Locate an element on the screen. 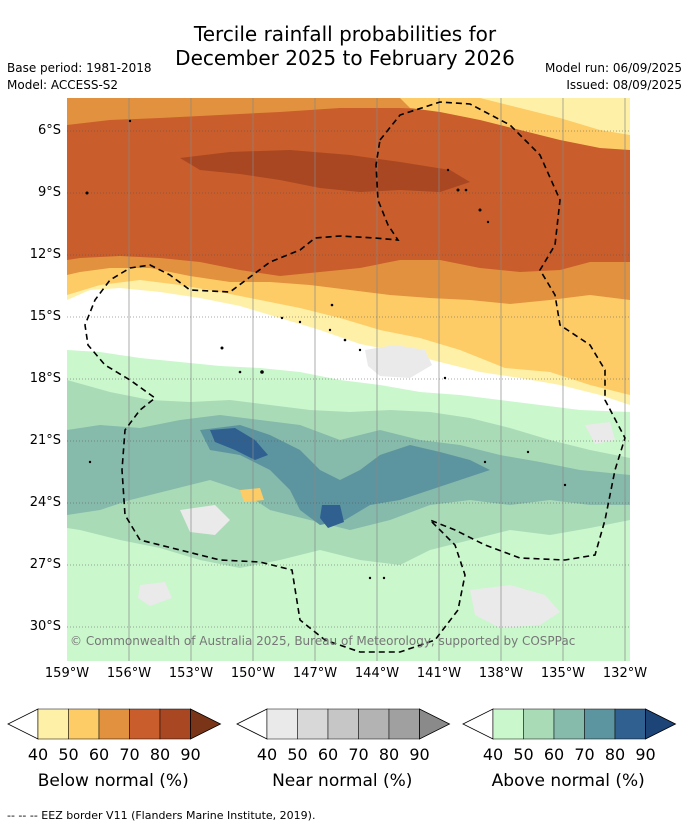  latitude-label: 12°S is located at coordinates (45, 254).